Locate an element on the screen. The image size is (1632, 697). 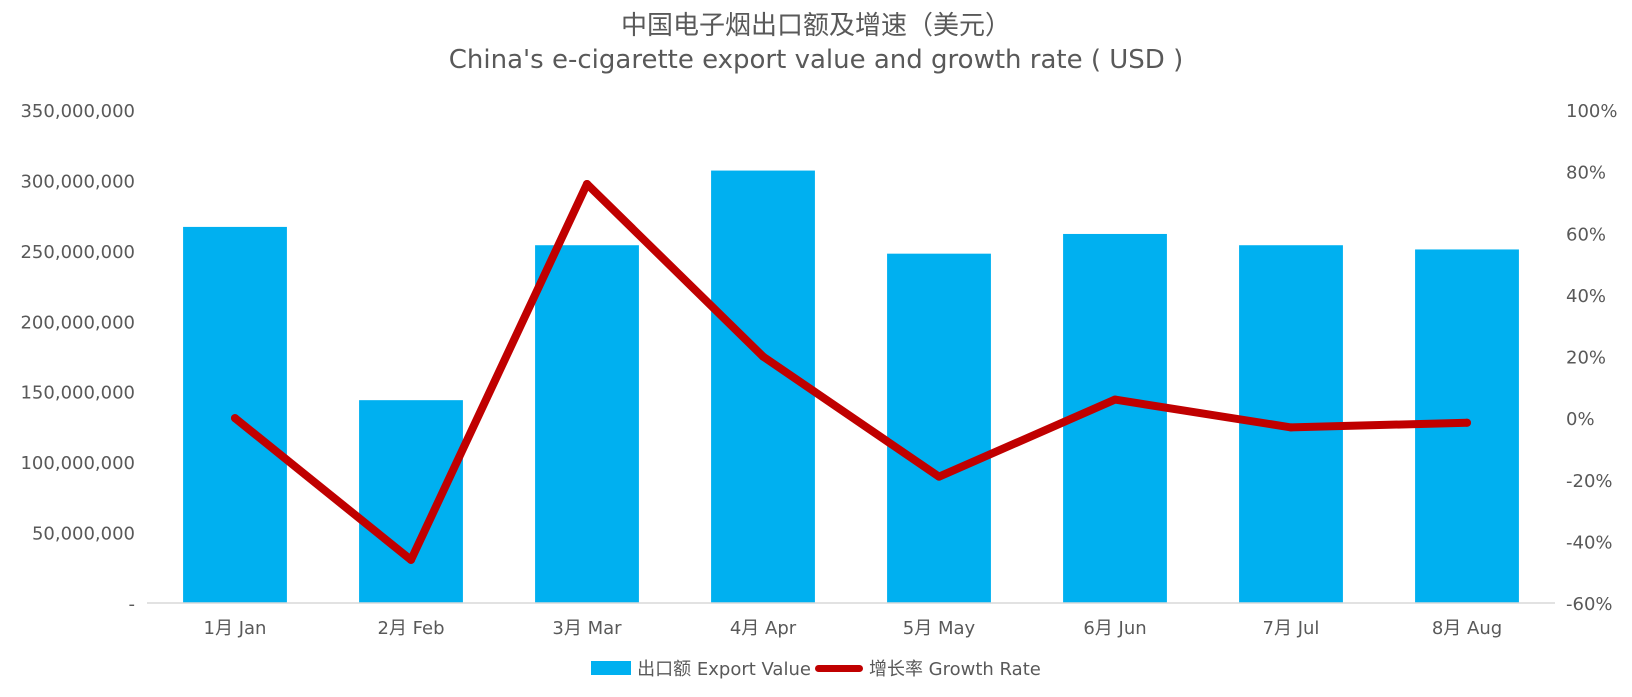
legend-label-growth-rate: 增长率 Growth Rate is located at coordinates (954, 669).